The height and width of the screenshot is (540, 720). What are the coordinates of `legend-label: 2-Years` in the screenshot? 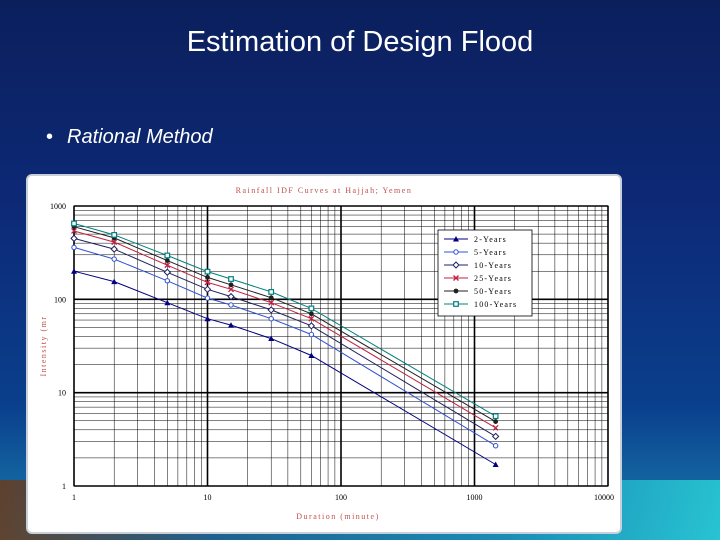 It's located at (490, 239).